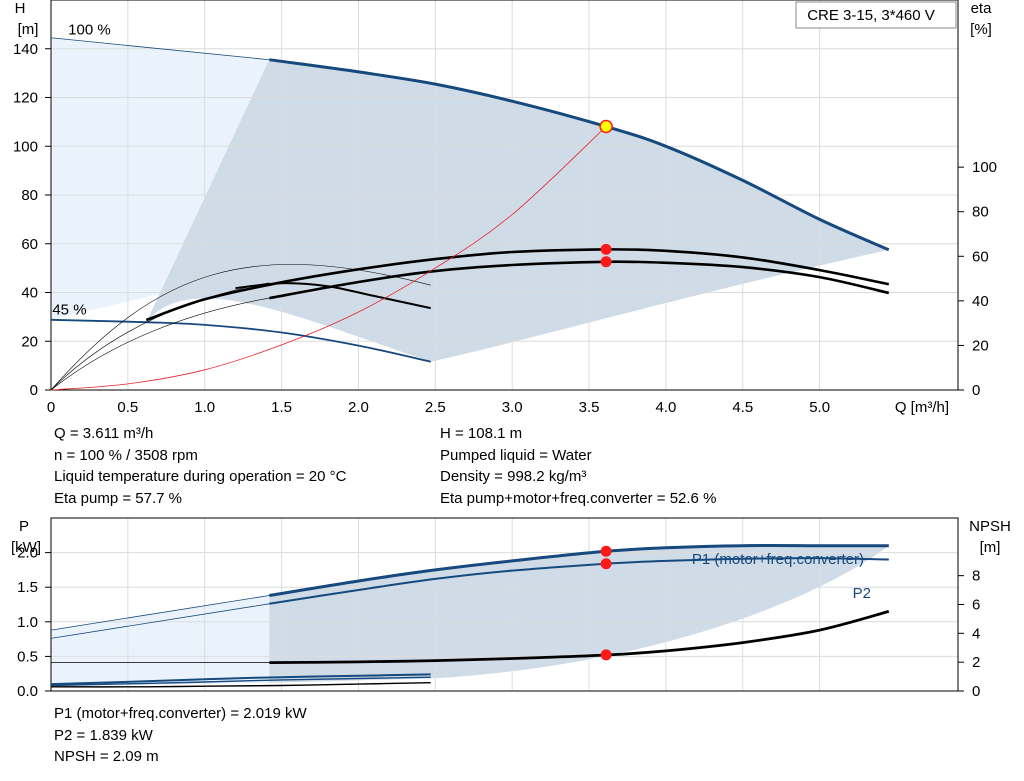 The image size is (1024, 781). What do you see at coordinates (106, 756) in the screenshot?
I see `info-npsh: NPSH = 2.09 m` at bounding box center [106, 756].